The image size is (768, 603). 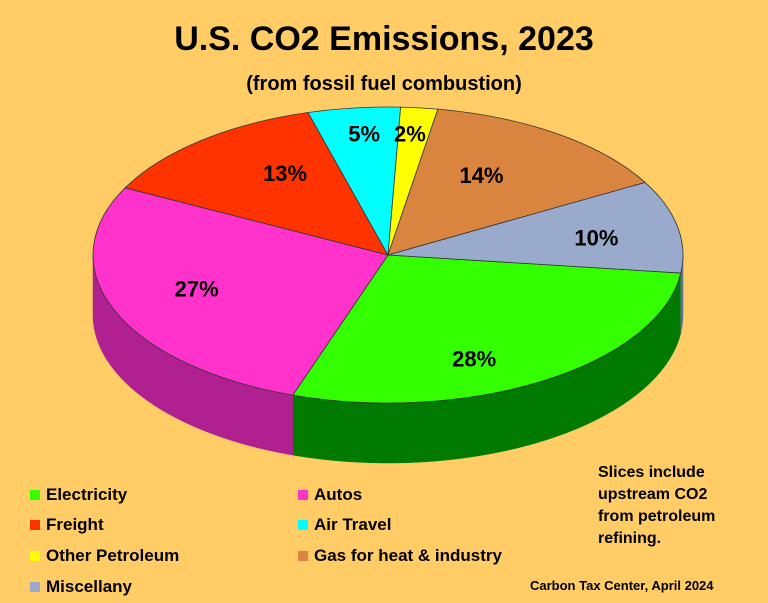 I want to click on legend-item-gas-for-heat-industry: Gas for heat & industry, so click(x=400, y=556).